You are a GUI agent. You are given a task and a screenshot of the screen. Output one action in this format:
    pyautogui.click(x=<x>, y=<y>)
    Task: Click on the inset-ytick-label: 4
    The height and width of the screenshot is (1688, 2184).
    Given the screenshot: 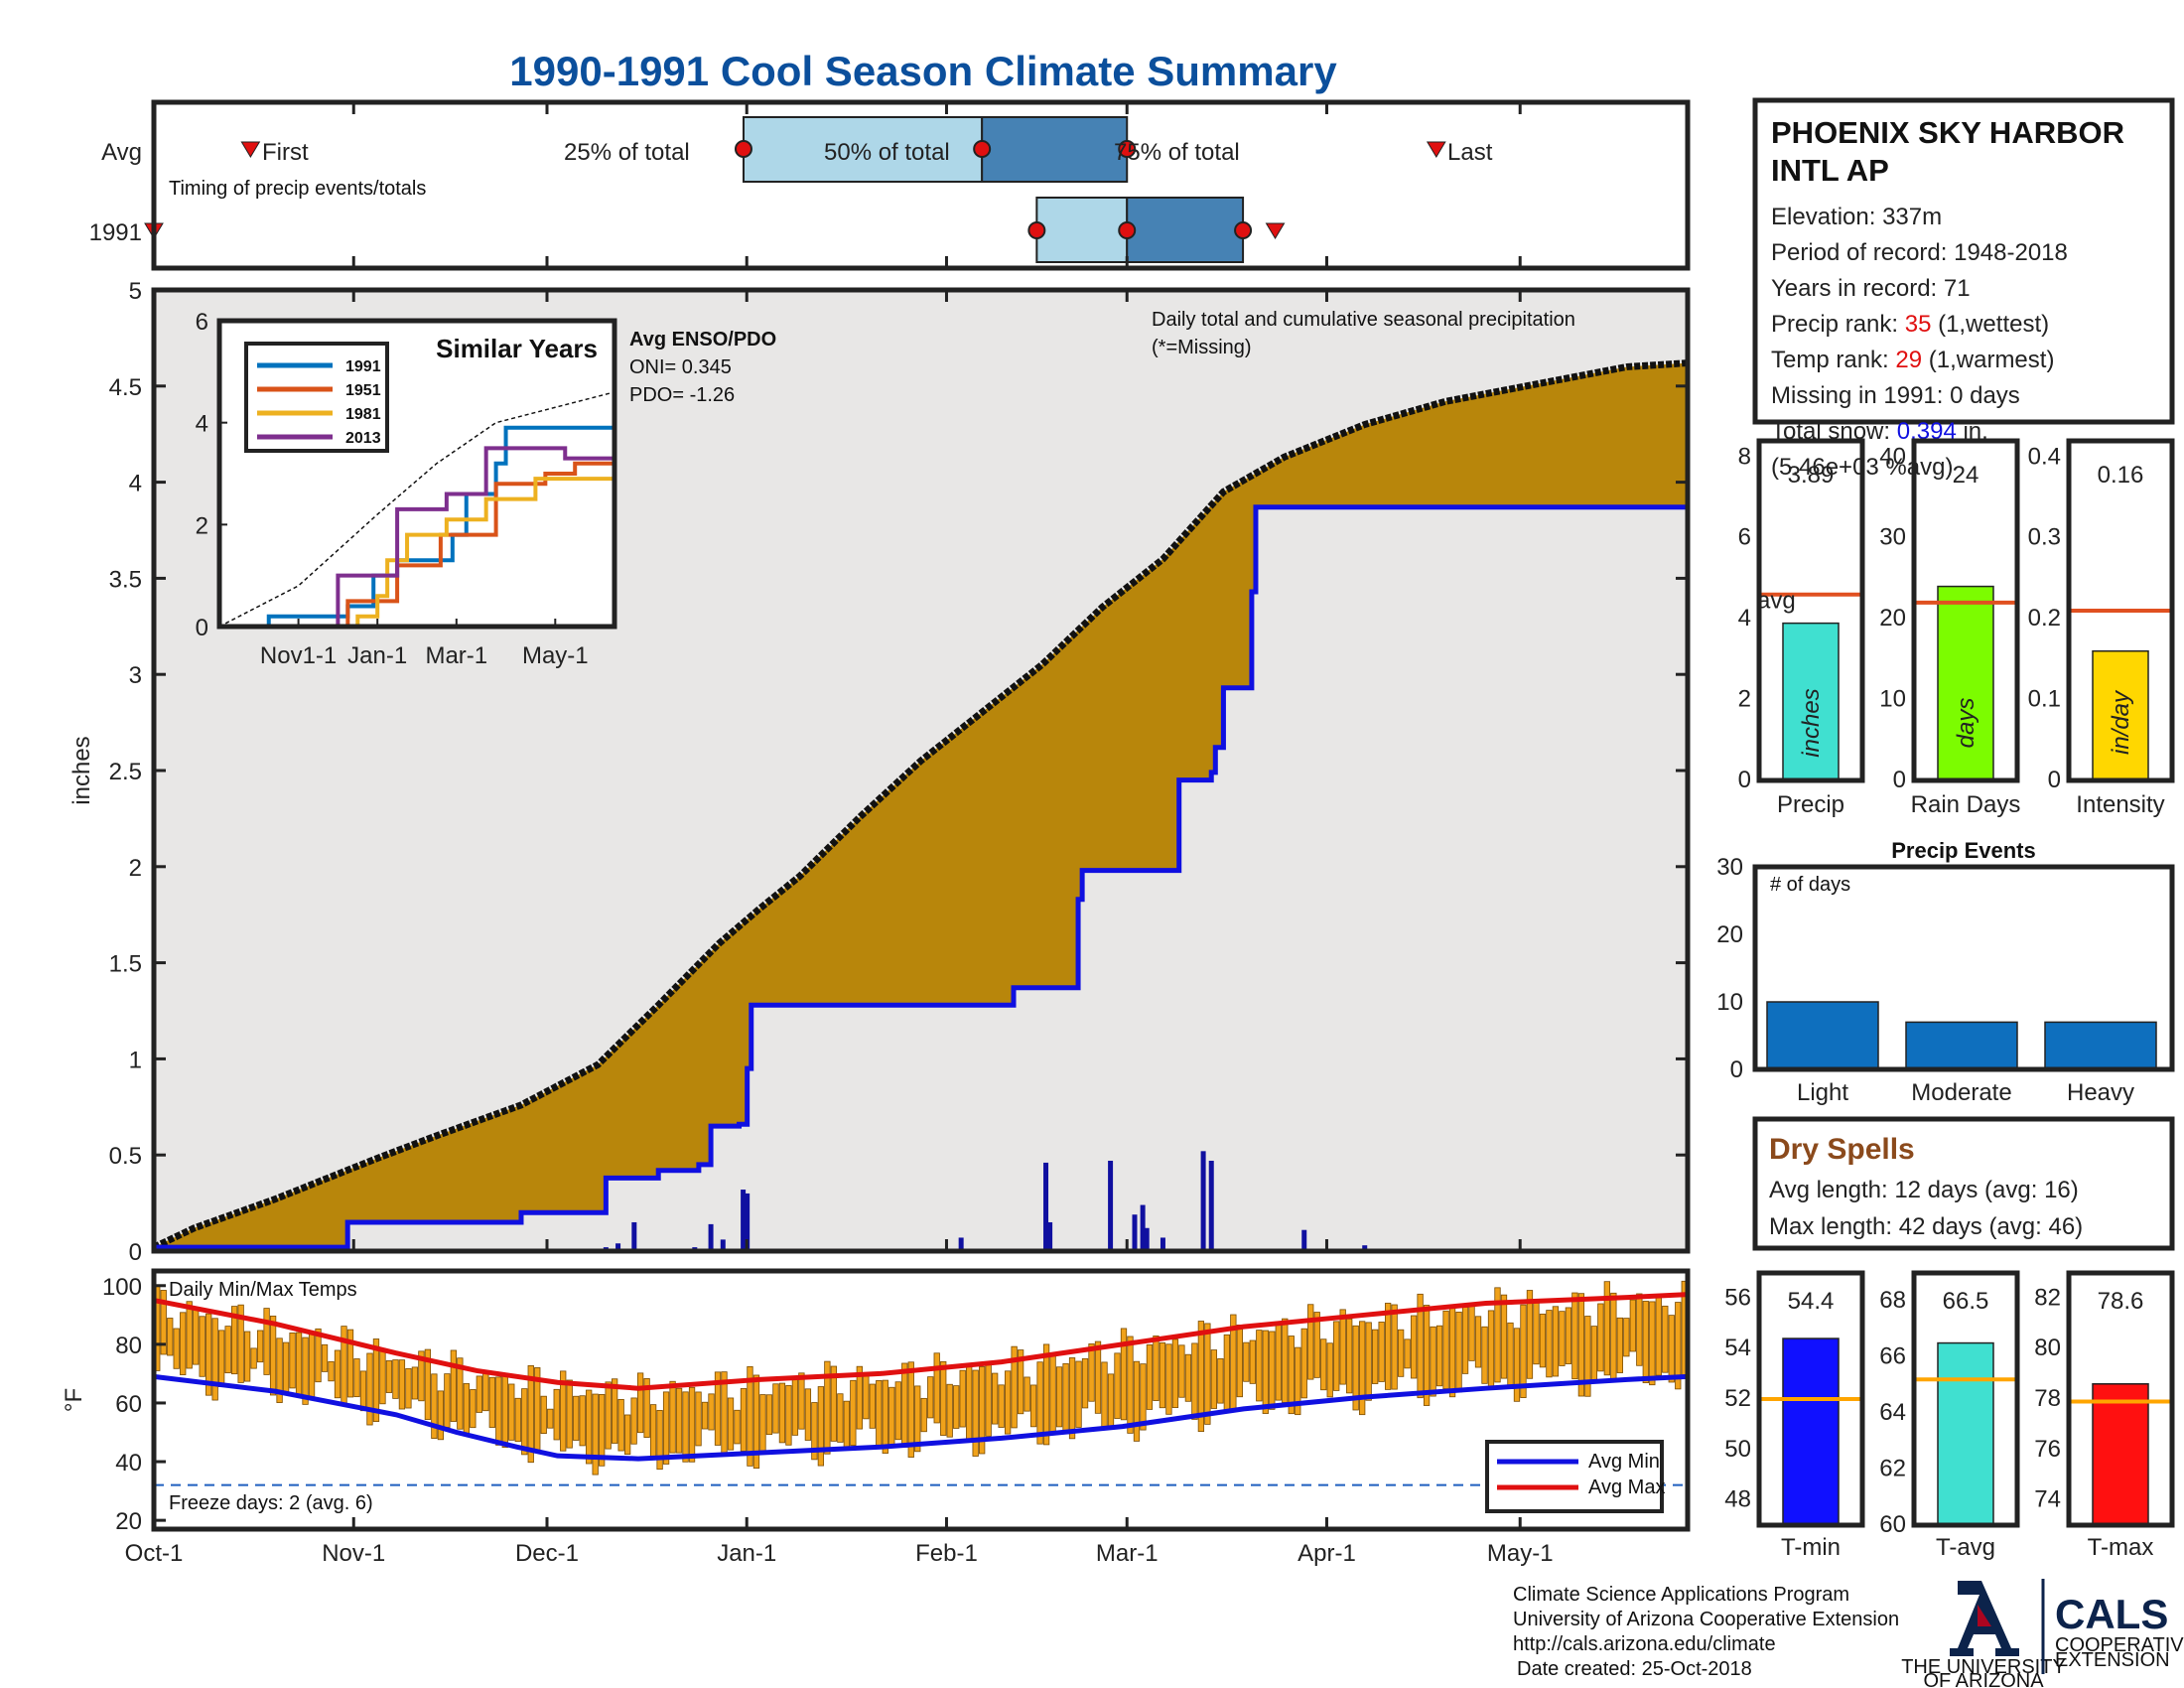 What is the action you would take?
    pyautogui.click(x=202, y=424)
    